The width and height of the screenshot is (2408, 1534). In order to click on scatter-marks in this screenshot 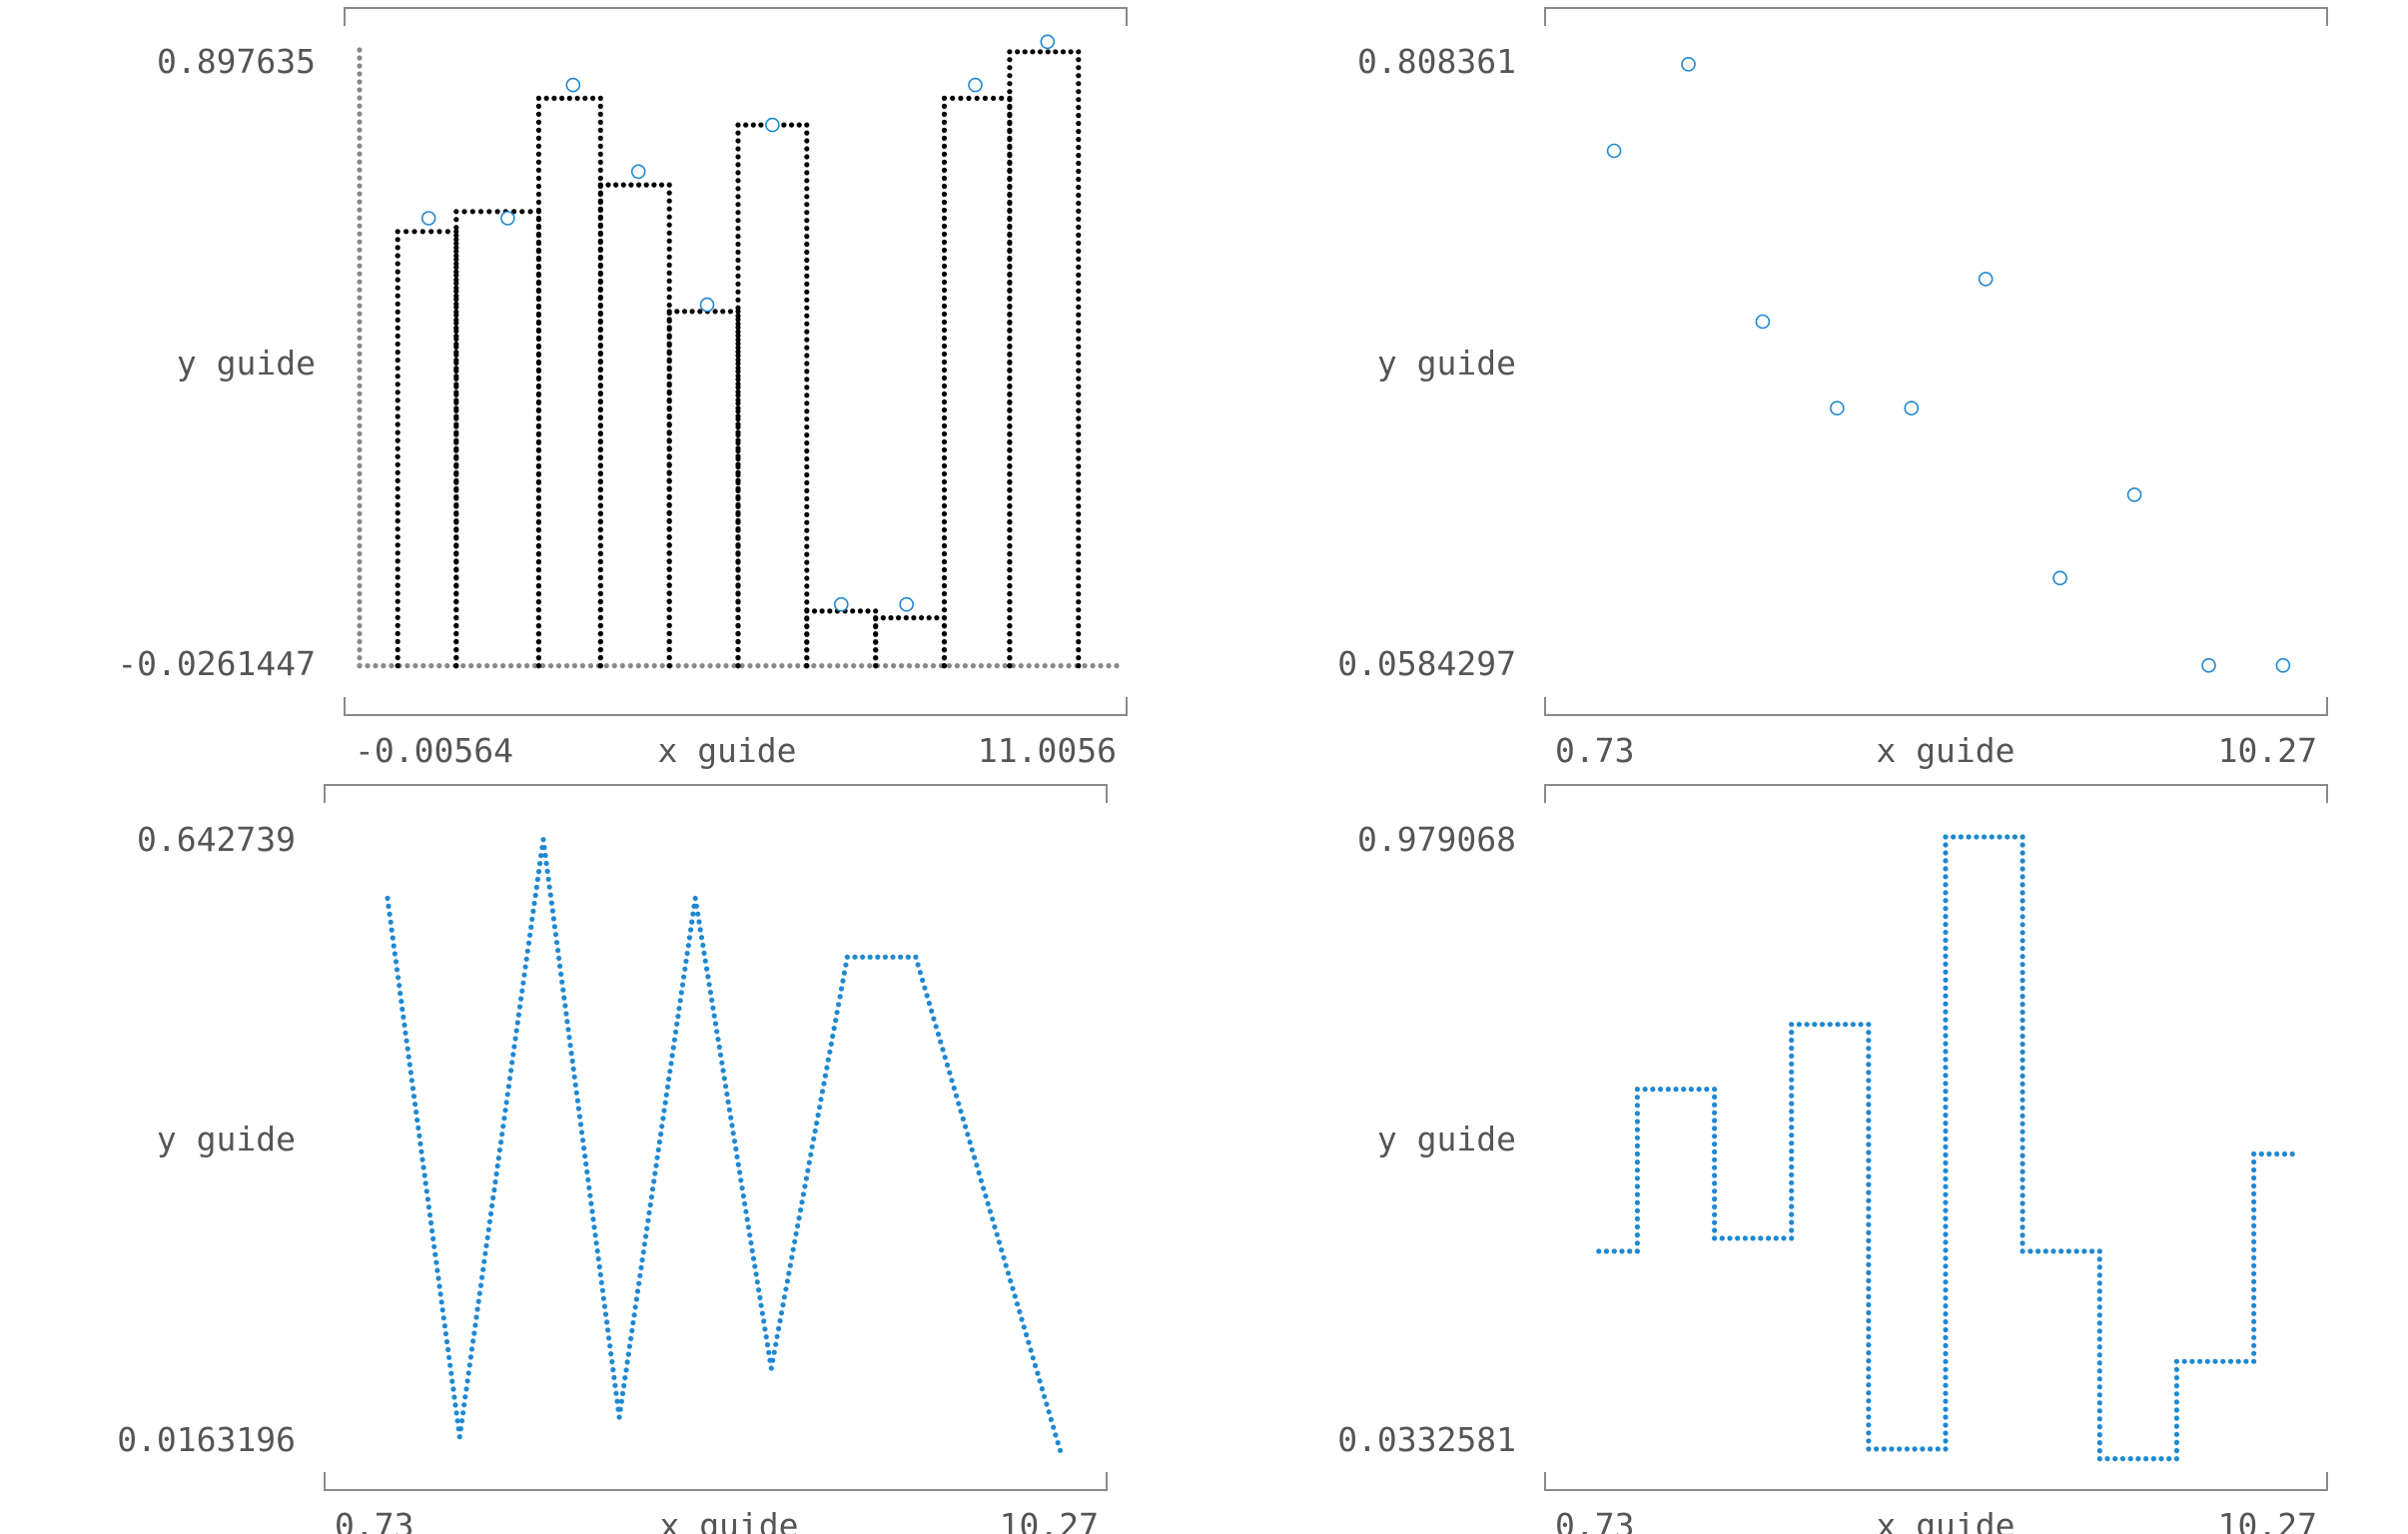, I will do `click(1948, 365)`.